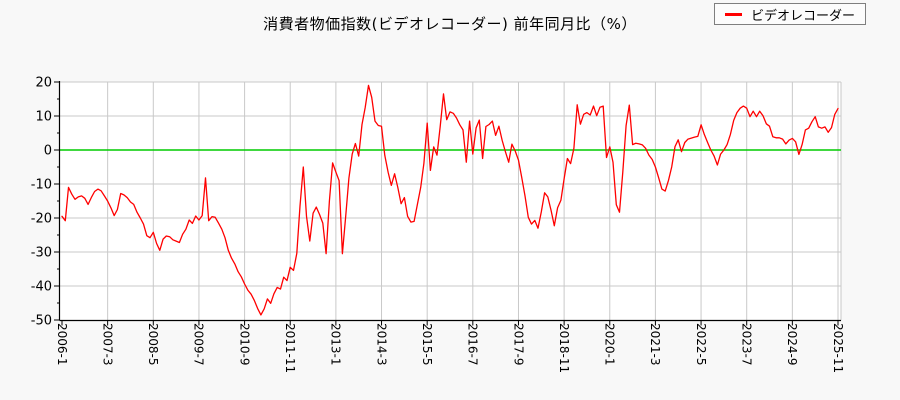 This screenshot has width=900, height=400. Describe the element at coordinates (41, 253) in the screenshot. I see `y-tick-label: -30` at that location.